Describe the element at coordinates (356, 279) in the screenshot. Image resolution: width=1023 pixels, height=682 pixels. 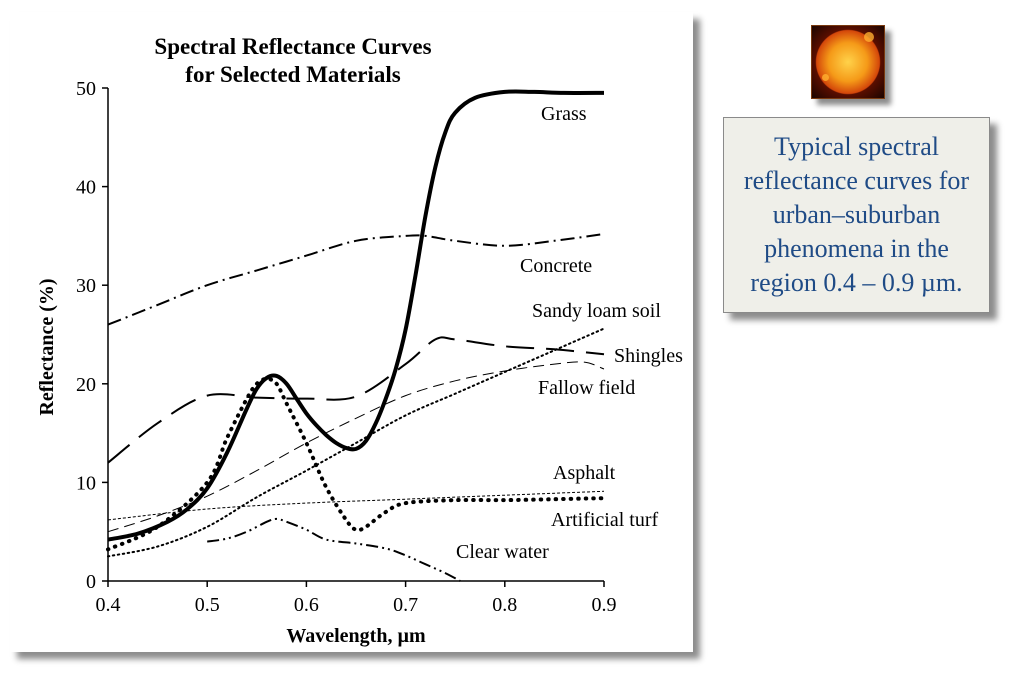
I see `series-line-concrete` at that location.